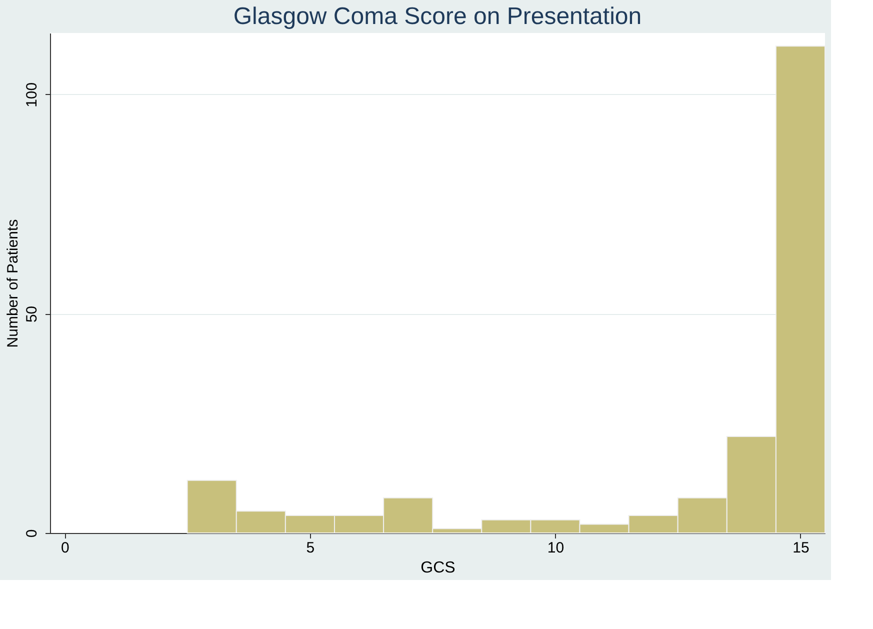 The width and height of the screenshot is (873, 629). Describe the element at coordinates (32, 314) in the screenshot. I see `y-tick-label: 50` at that location.